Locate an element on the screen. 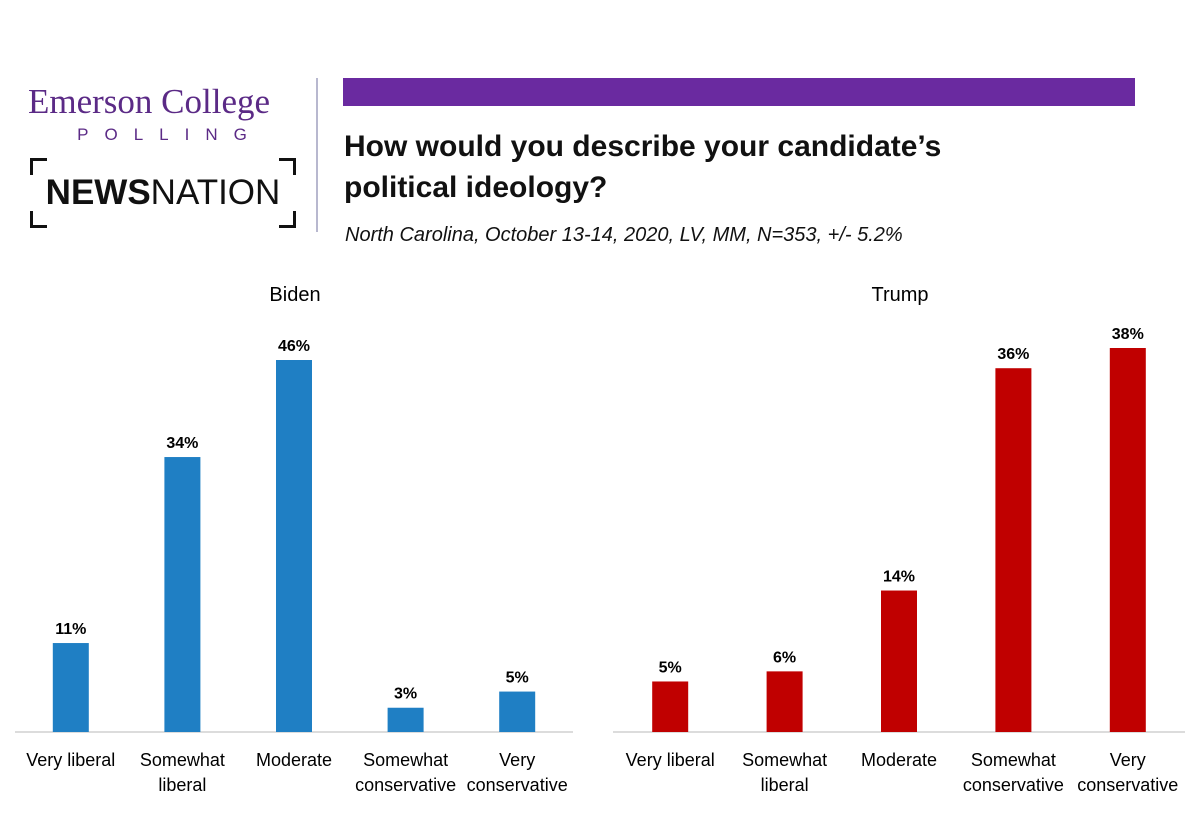 This screenshot has width=1200, height=831. logo-corner-top-left is located at coordinates (38, 166).